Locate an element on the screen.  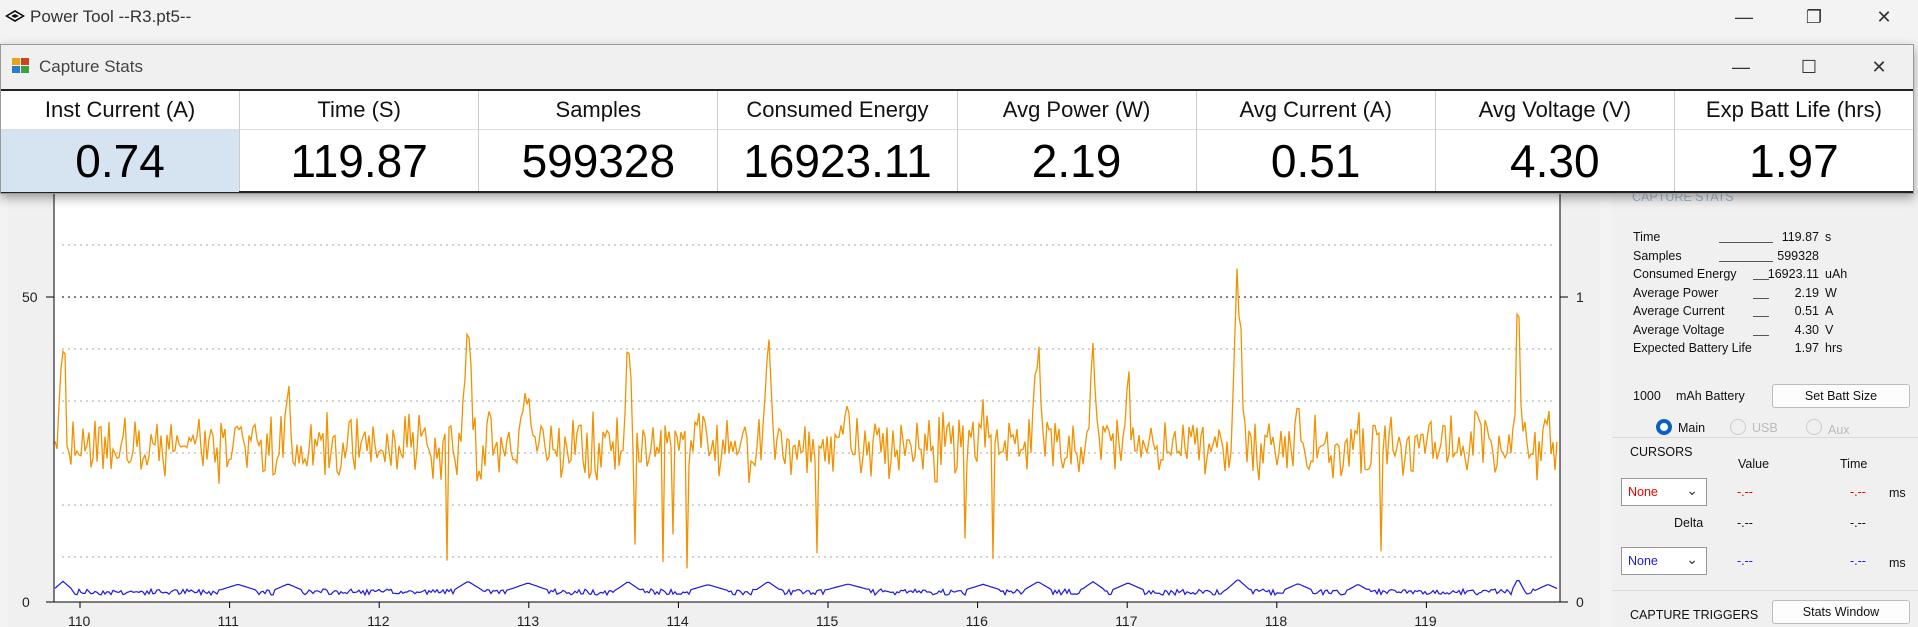
main-close-button: ✕ is located at coordinates (1884, 16).